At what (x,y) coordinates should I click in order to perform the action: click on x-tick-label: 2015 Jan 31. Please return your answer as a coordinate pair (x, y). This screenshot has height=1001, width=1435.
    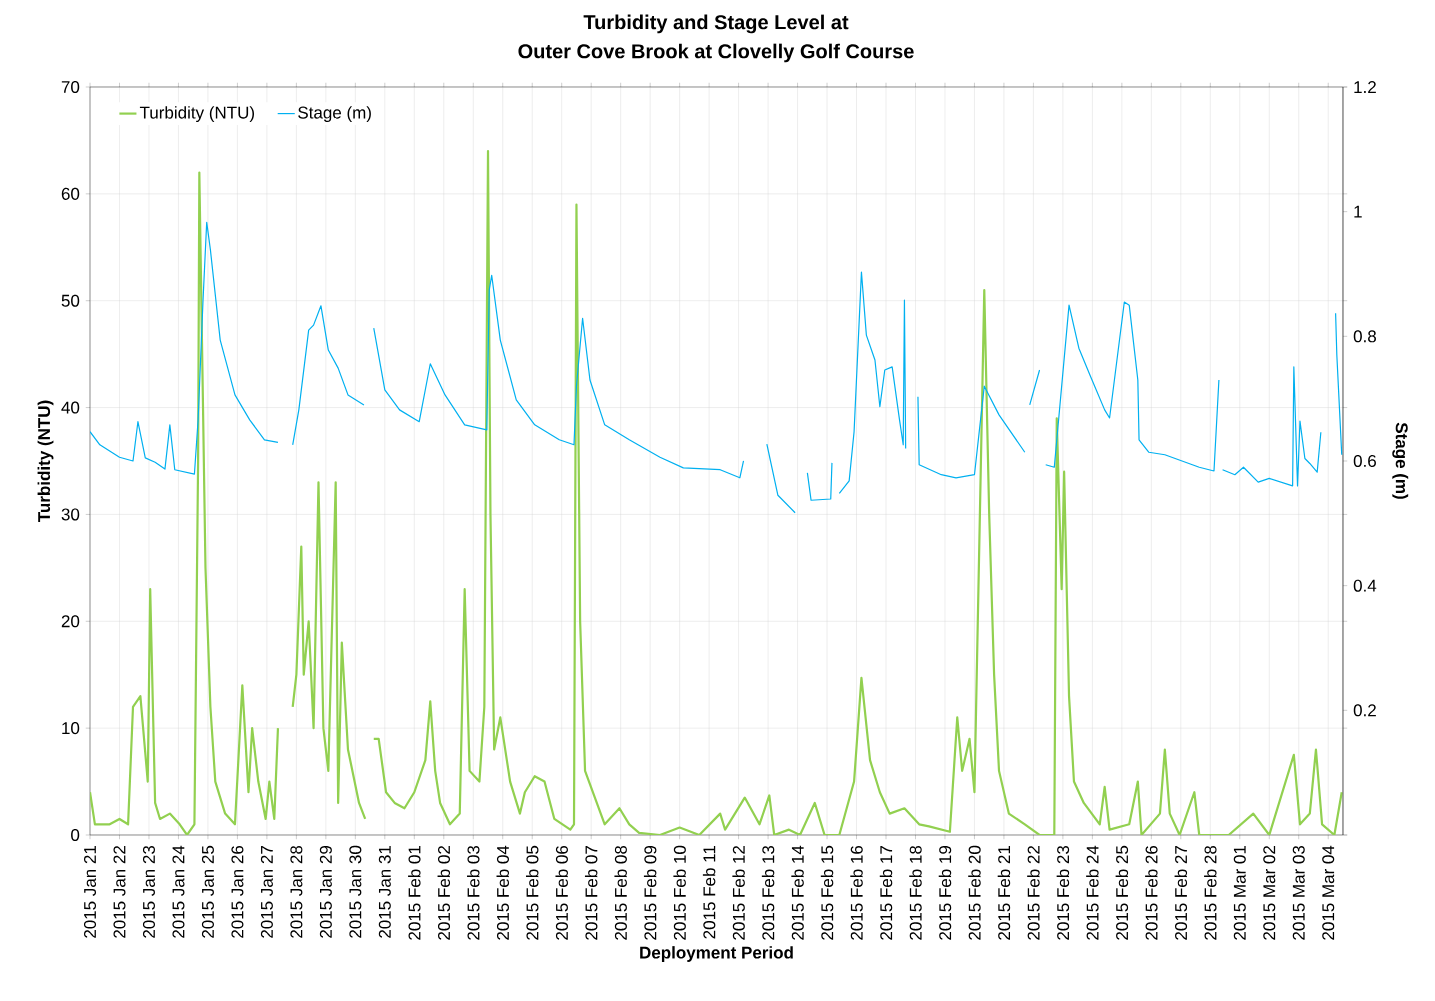
    Looking at the image, I should click on (384, 891).